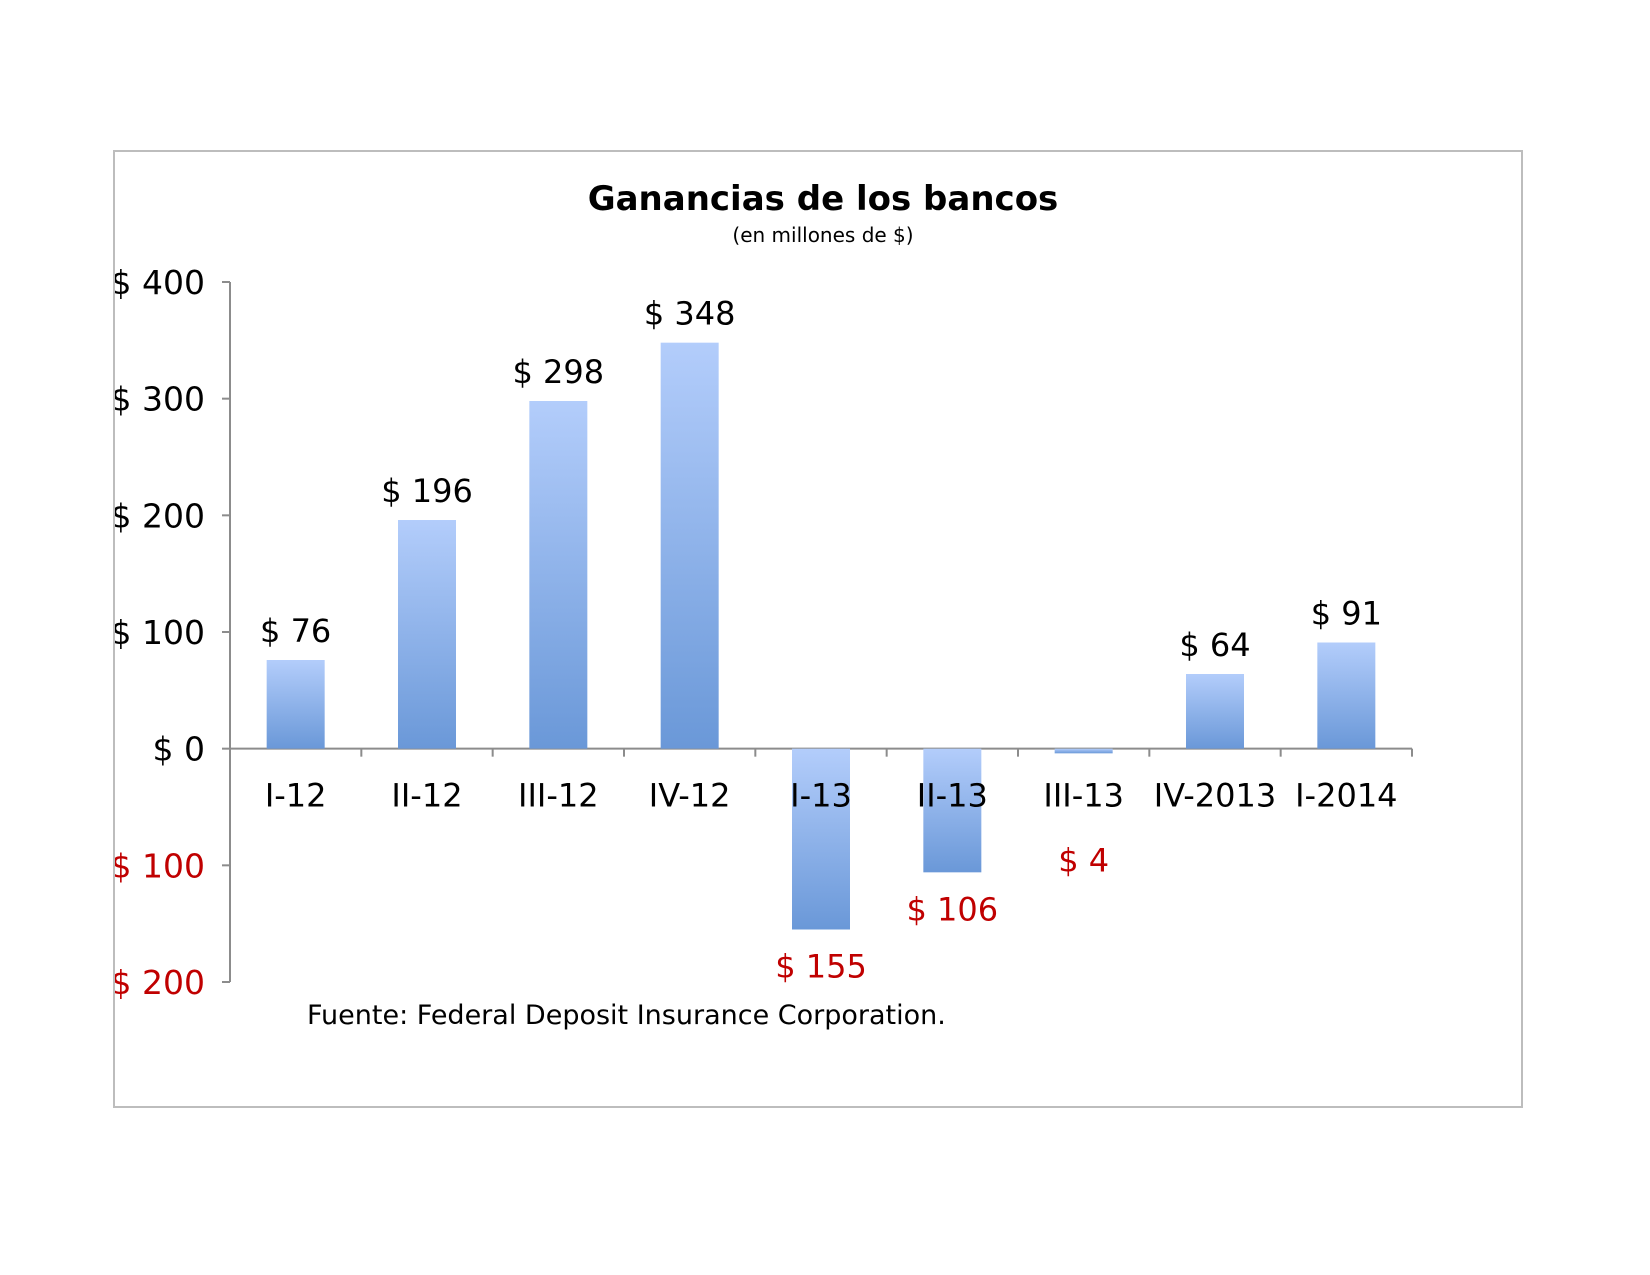  Describe the element at coordinates (160, 282) in the screenshot. I see `y-tick-label: $ 400` at that location.